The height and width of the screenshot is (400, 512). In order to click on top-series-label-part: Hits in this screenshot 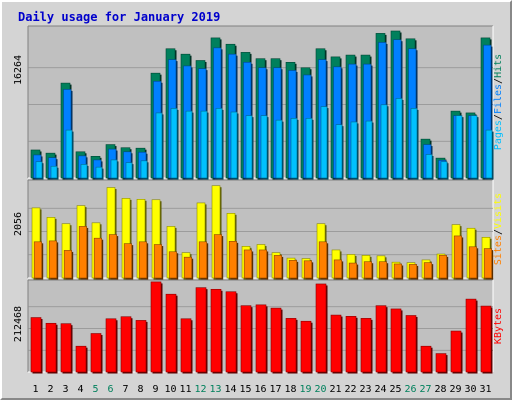, I will do `click(498, 66)`.